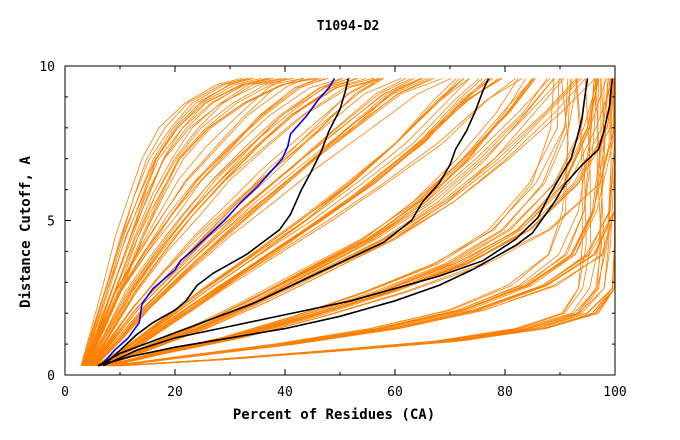 The image size is (680, 440). Describe the element at coordinates (334, 415) in the screenshot. I see `x-axis-label: Percent of Residues (CA)` at that location.